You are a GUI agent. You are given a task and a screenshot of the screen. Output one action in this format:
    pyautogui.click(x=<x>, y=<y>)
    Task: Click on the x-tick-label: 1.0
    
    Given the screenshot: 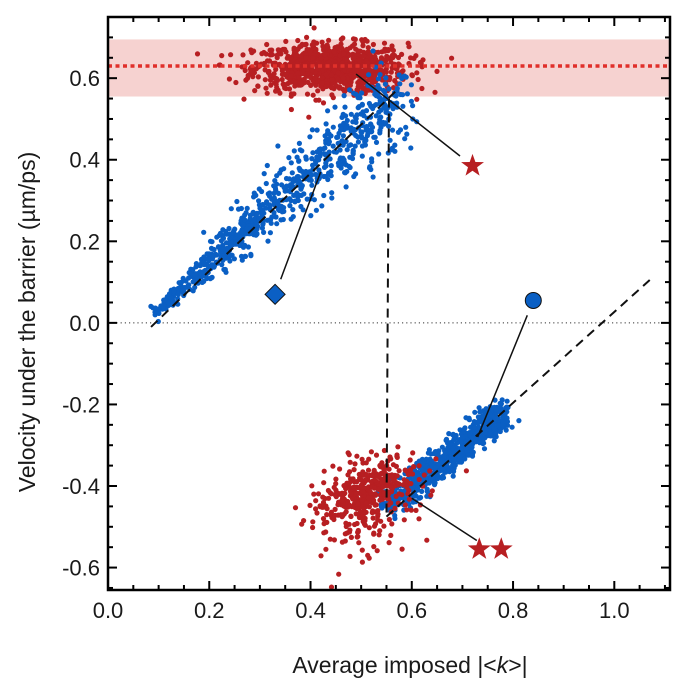 What is the action you would take?
    pyautogui.click(x=614, y=610)
    